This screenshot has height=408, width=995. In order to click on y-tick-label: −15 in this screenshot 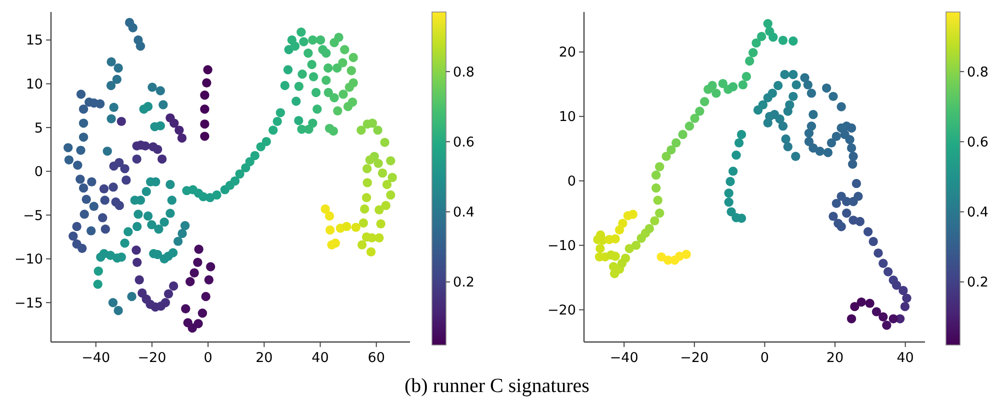, I will do `click(28, 303)`.